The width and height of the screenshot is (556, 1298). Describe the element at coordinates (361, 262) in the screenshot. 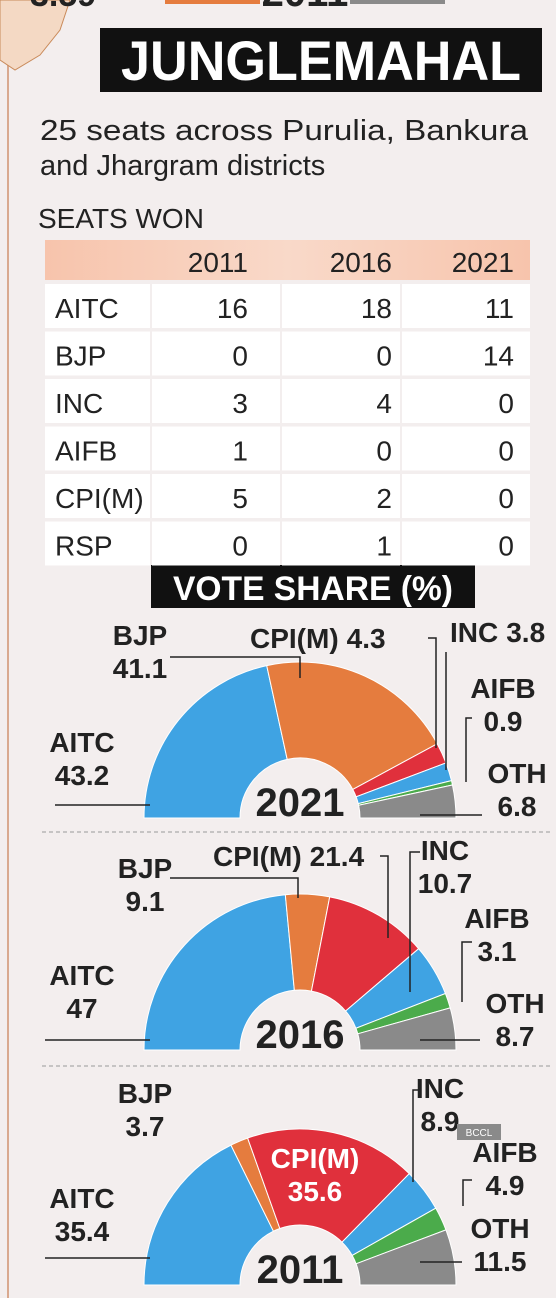

I see `column-header: 2016` at that location.